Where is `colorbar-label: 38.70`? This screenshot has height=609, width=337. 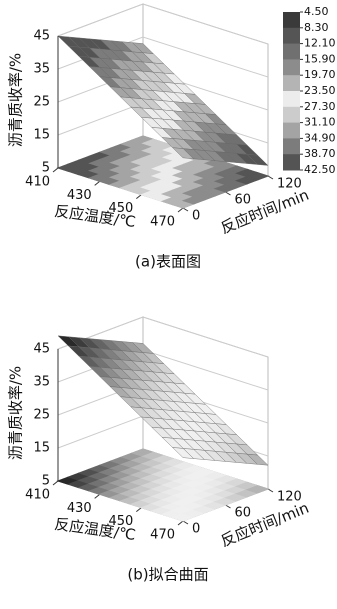 colorbar-label: 38.70 is located at coordinates (320, 153).